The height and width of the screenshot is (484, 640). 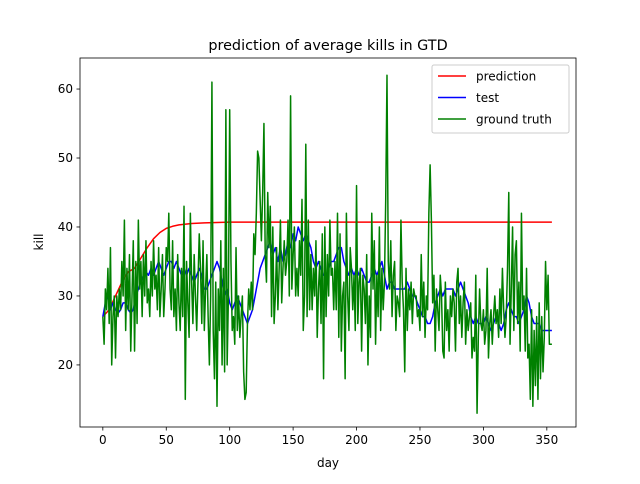 I want to click on x-tick-label: 50, so click(x=166, y=440).